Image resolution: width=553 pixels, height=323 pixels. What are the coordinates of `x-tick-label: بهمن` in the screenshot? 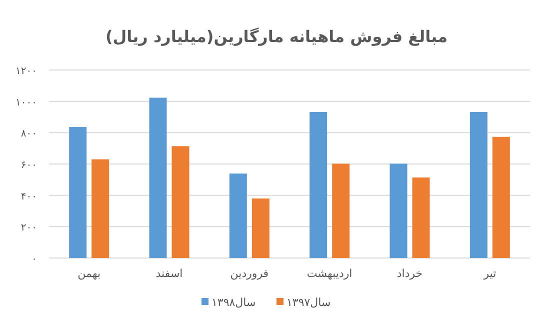 It's located at (89, 273).